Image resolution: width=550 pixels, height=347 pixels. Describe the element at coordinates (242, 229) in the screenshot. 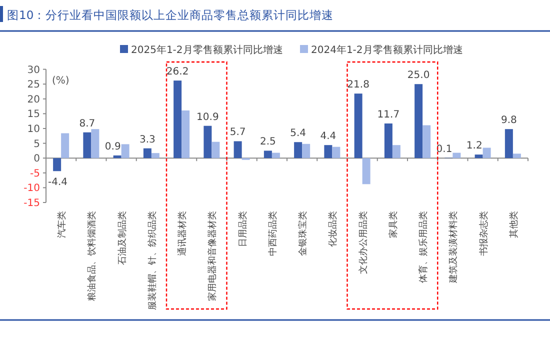

I see `x-tick-label: 日用品类` at that location.